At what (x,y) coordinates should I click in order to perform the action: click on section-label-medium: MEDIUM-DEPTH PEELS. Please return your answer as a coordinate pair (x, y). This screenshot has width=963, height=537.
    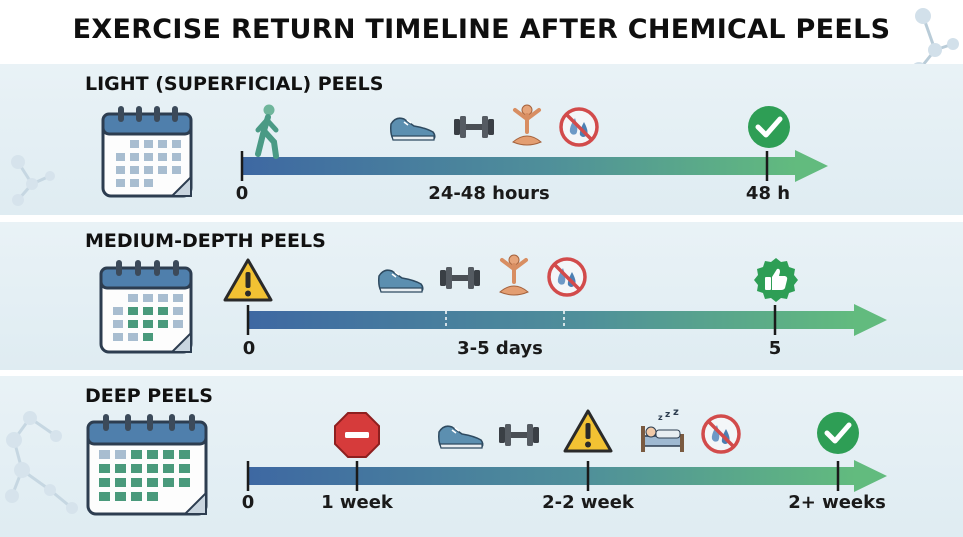
    Looking at the image, I should click on (205, 241).